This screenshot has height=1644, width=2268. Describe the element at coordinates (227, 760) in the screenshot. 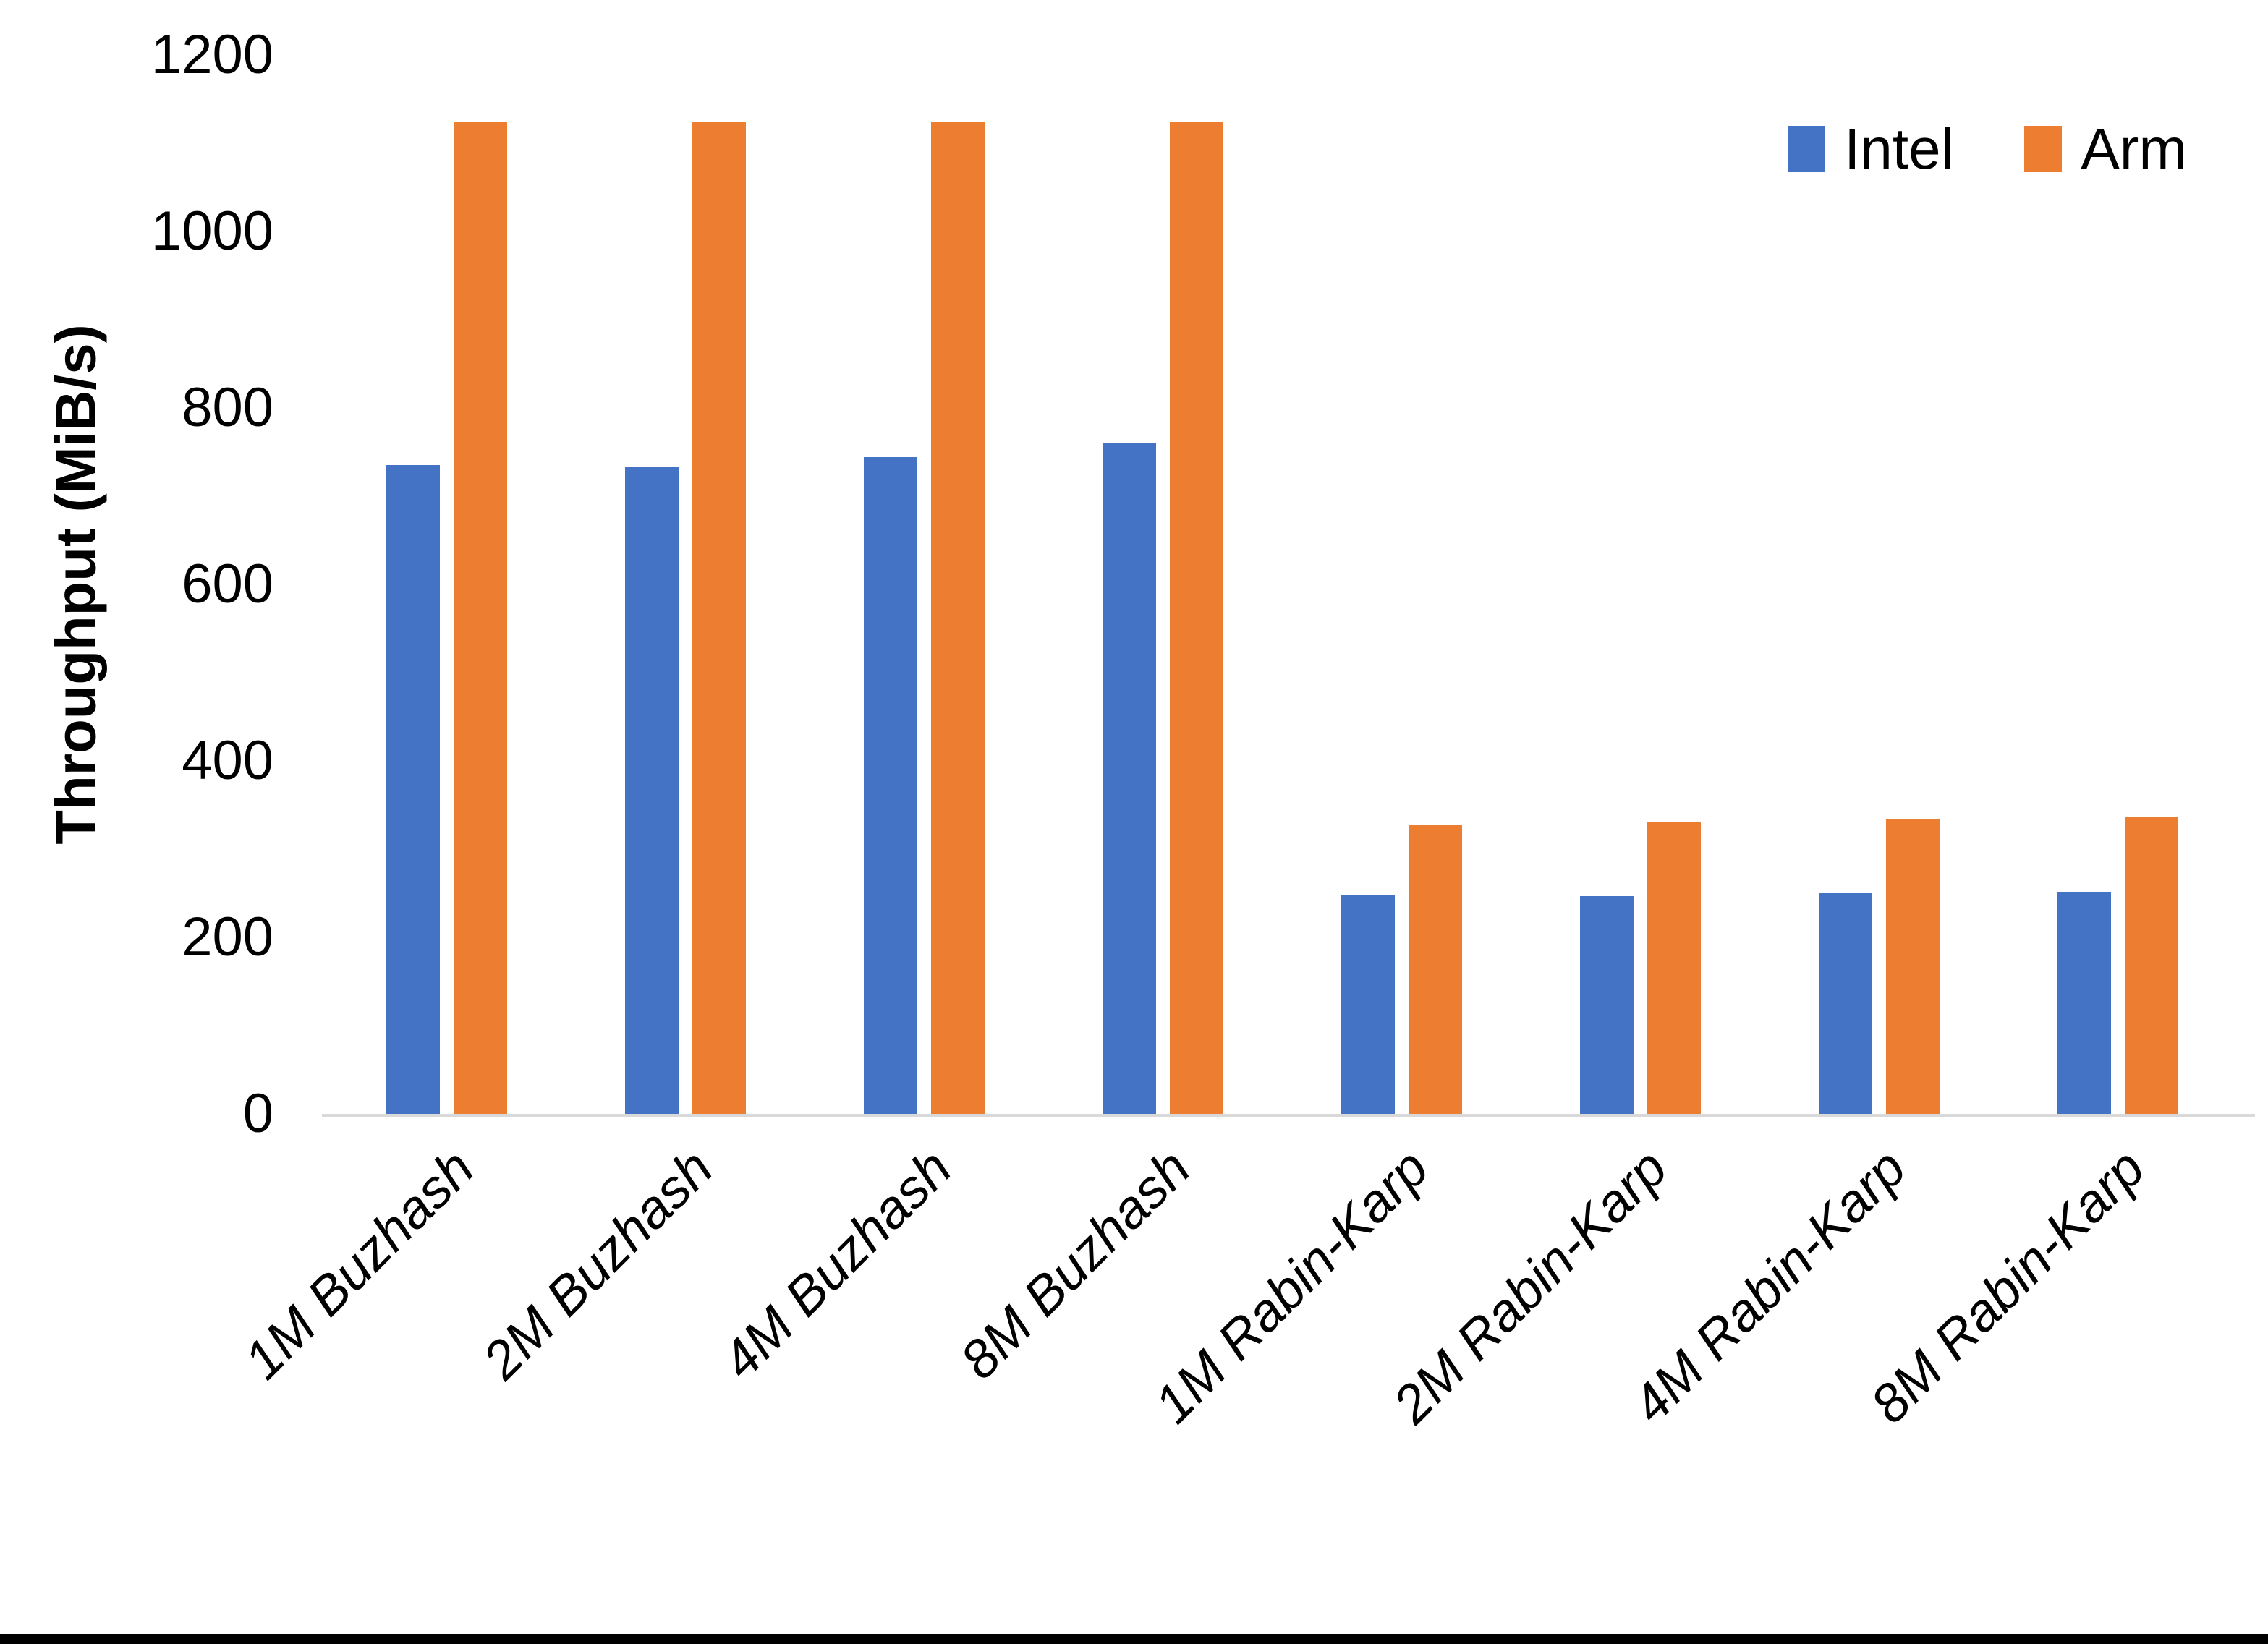

I see `y-tick-label: 400` at that location.